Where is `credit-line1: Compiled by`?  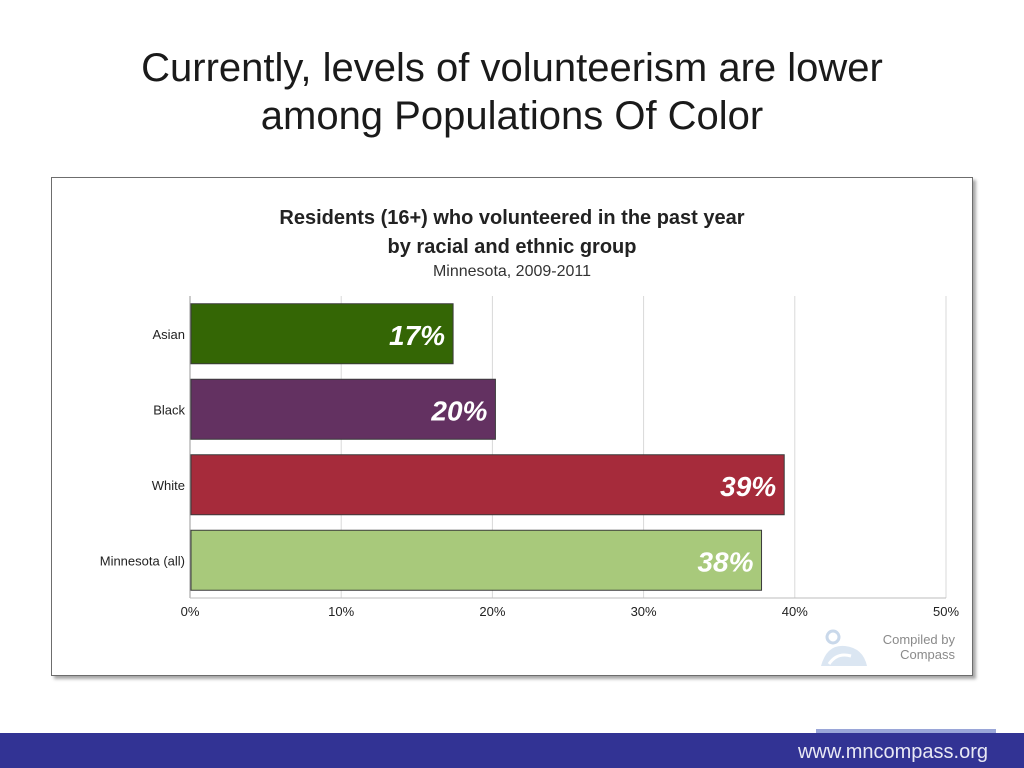 credit-line1: Compiled by is located at coordinates (918, 639).